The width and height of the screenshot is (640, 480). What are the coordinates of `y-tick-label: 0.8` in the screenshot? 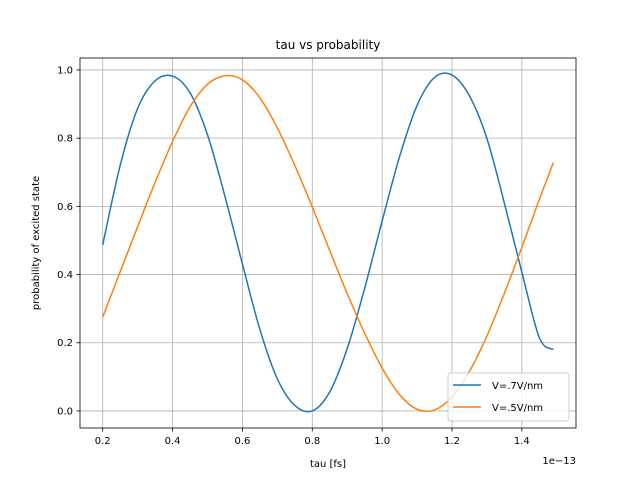 It's located at (65, 139).